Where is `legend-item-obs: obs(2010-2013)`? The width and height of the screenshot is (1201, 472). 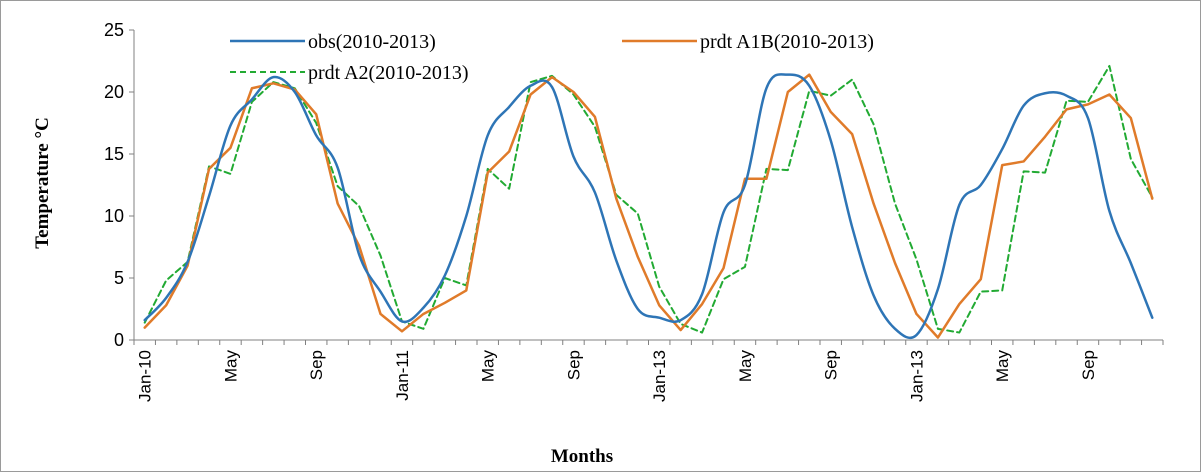
legend-item-obs: obs(2010-2013) is located at coordinates (333, 42).